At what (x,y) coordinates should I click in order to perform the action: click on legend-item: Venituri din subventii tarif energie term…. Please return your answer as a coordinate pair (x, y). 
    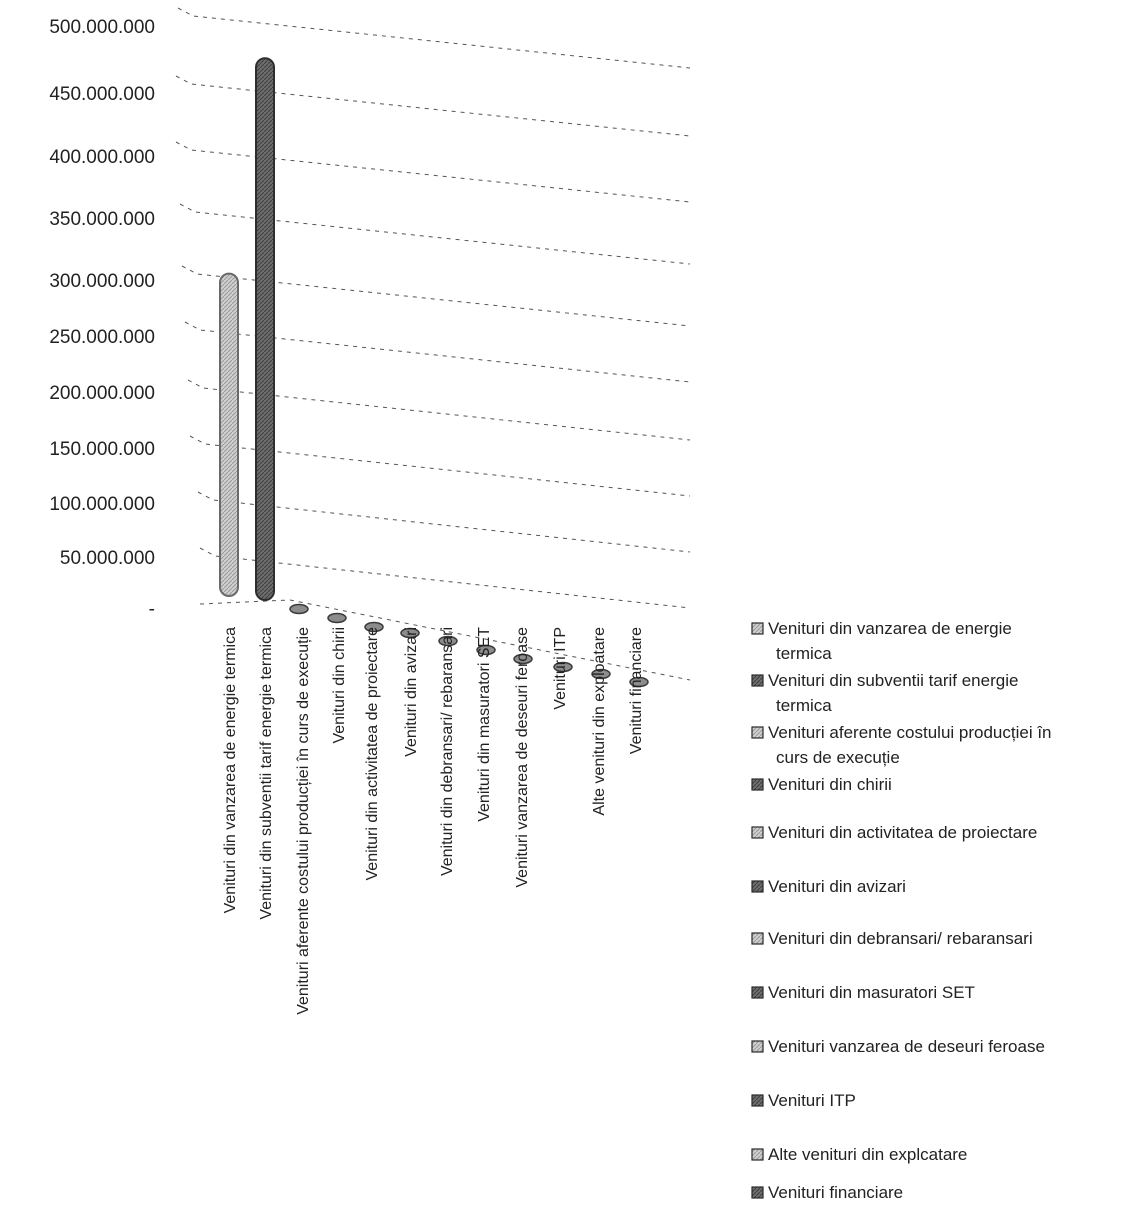
    Looking at the image, I should click on (884, 693).